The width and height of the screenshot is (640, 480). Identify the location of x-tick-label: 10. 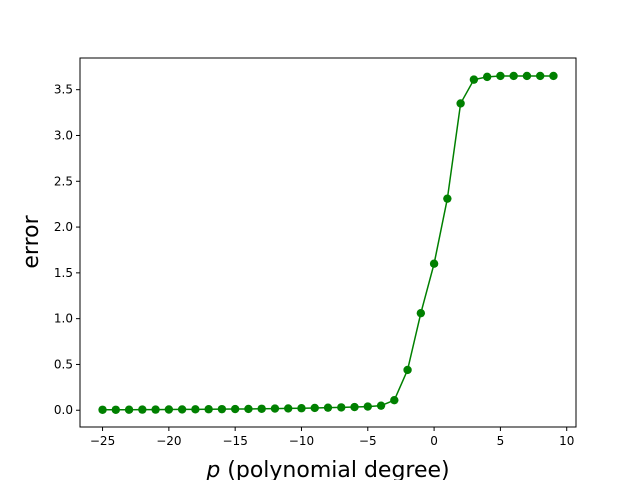
(566, 441).